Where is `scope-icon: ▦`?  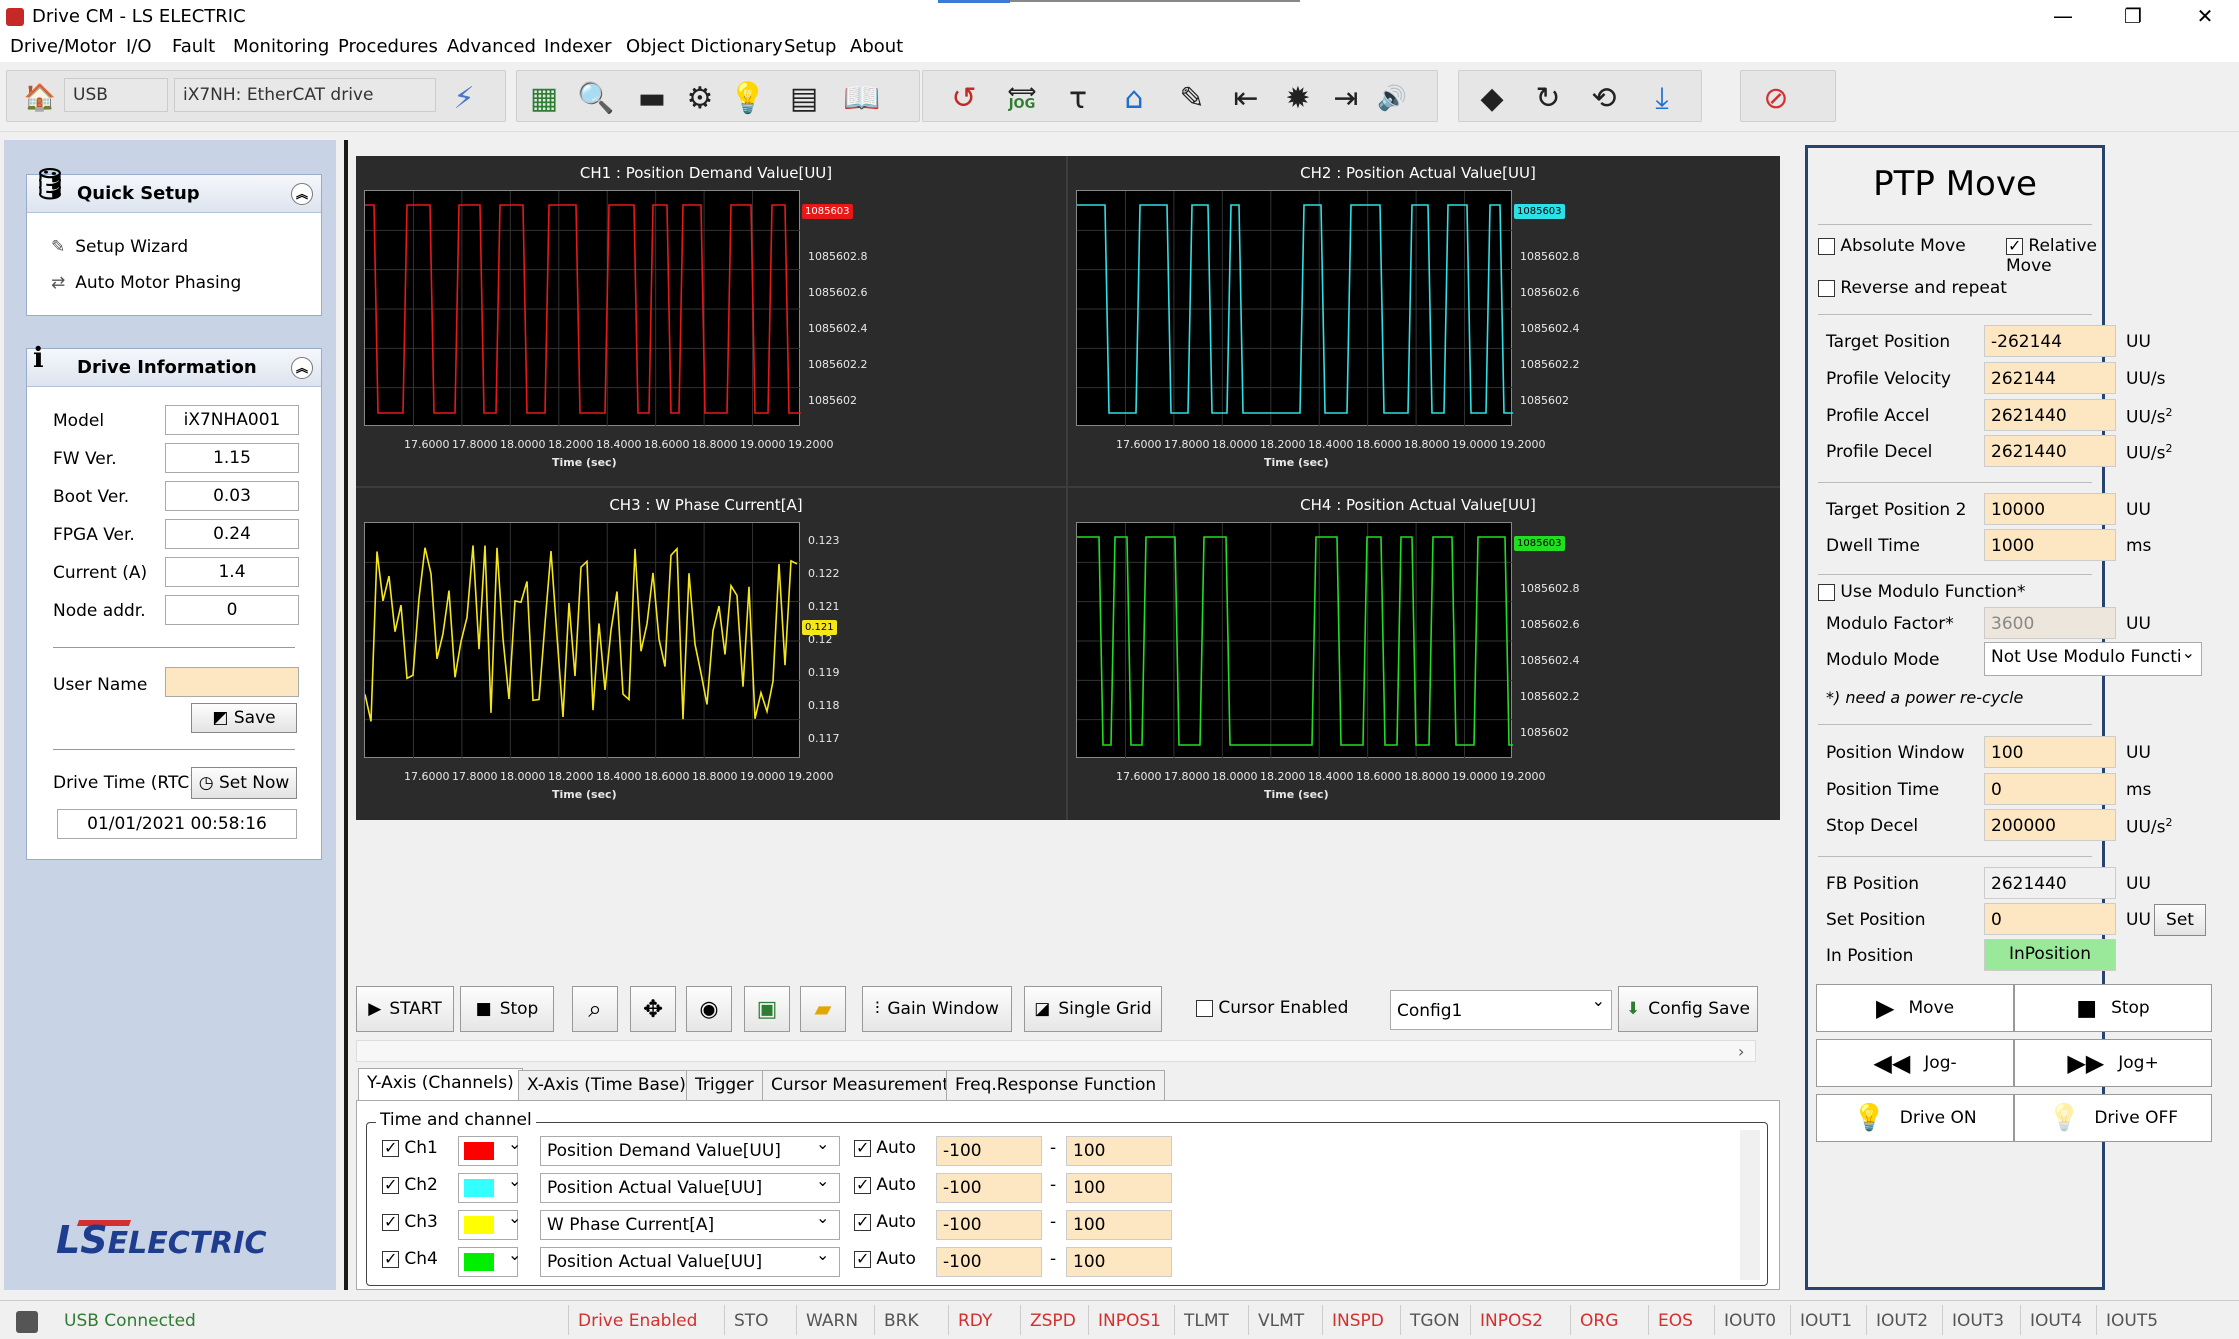 scope-icon: ▦ is located at coordinates (544, 98).